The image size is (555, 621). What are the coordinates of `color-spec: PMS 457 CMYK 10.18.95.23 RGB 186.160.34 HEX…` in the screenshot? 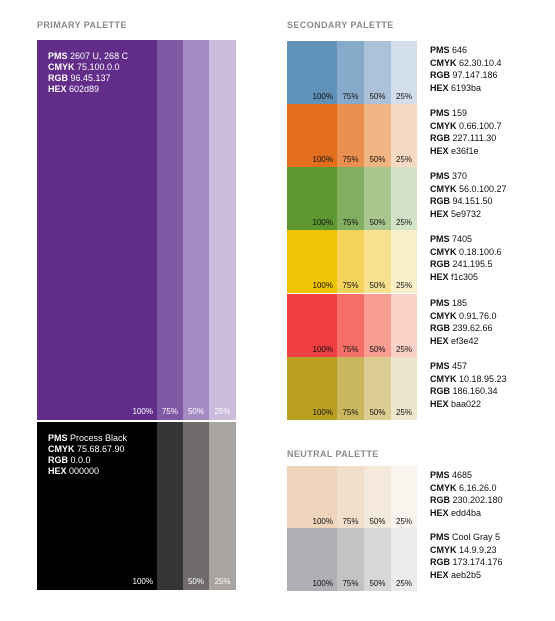 It's located at (468, 385).